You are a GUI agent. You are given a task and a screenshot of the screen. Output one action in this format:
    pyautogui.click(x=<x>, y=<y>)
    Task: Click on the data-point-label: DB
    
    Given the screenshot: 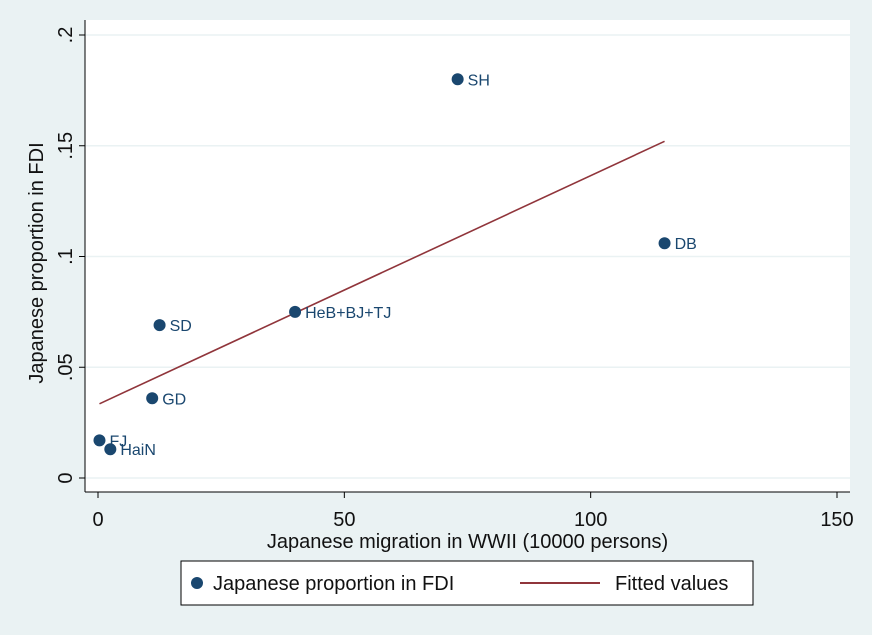 What is the action you would take?
    pyautogui.click(x=686, y=244)
    